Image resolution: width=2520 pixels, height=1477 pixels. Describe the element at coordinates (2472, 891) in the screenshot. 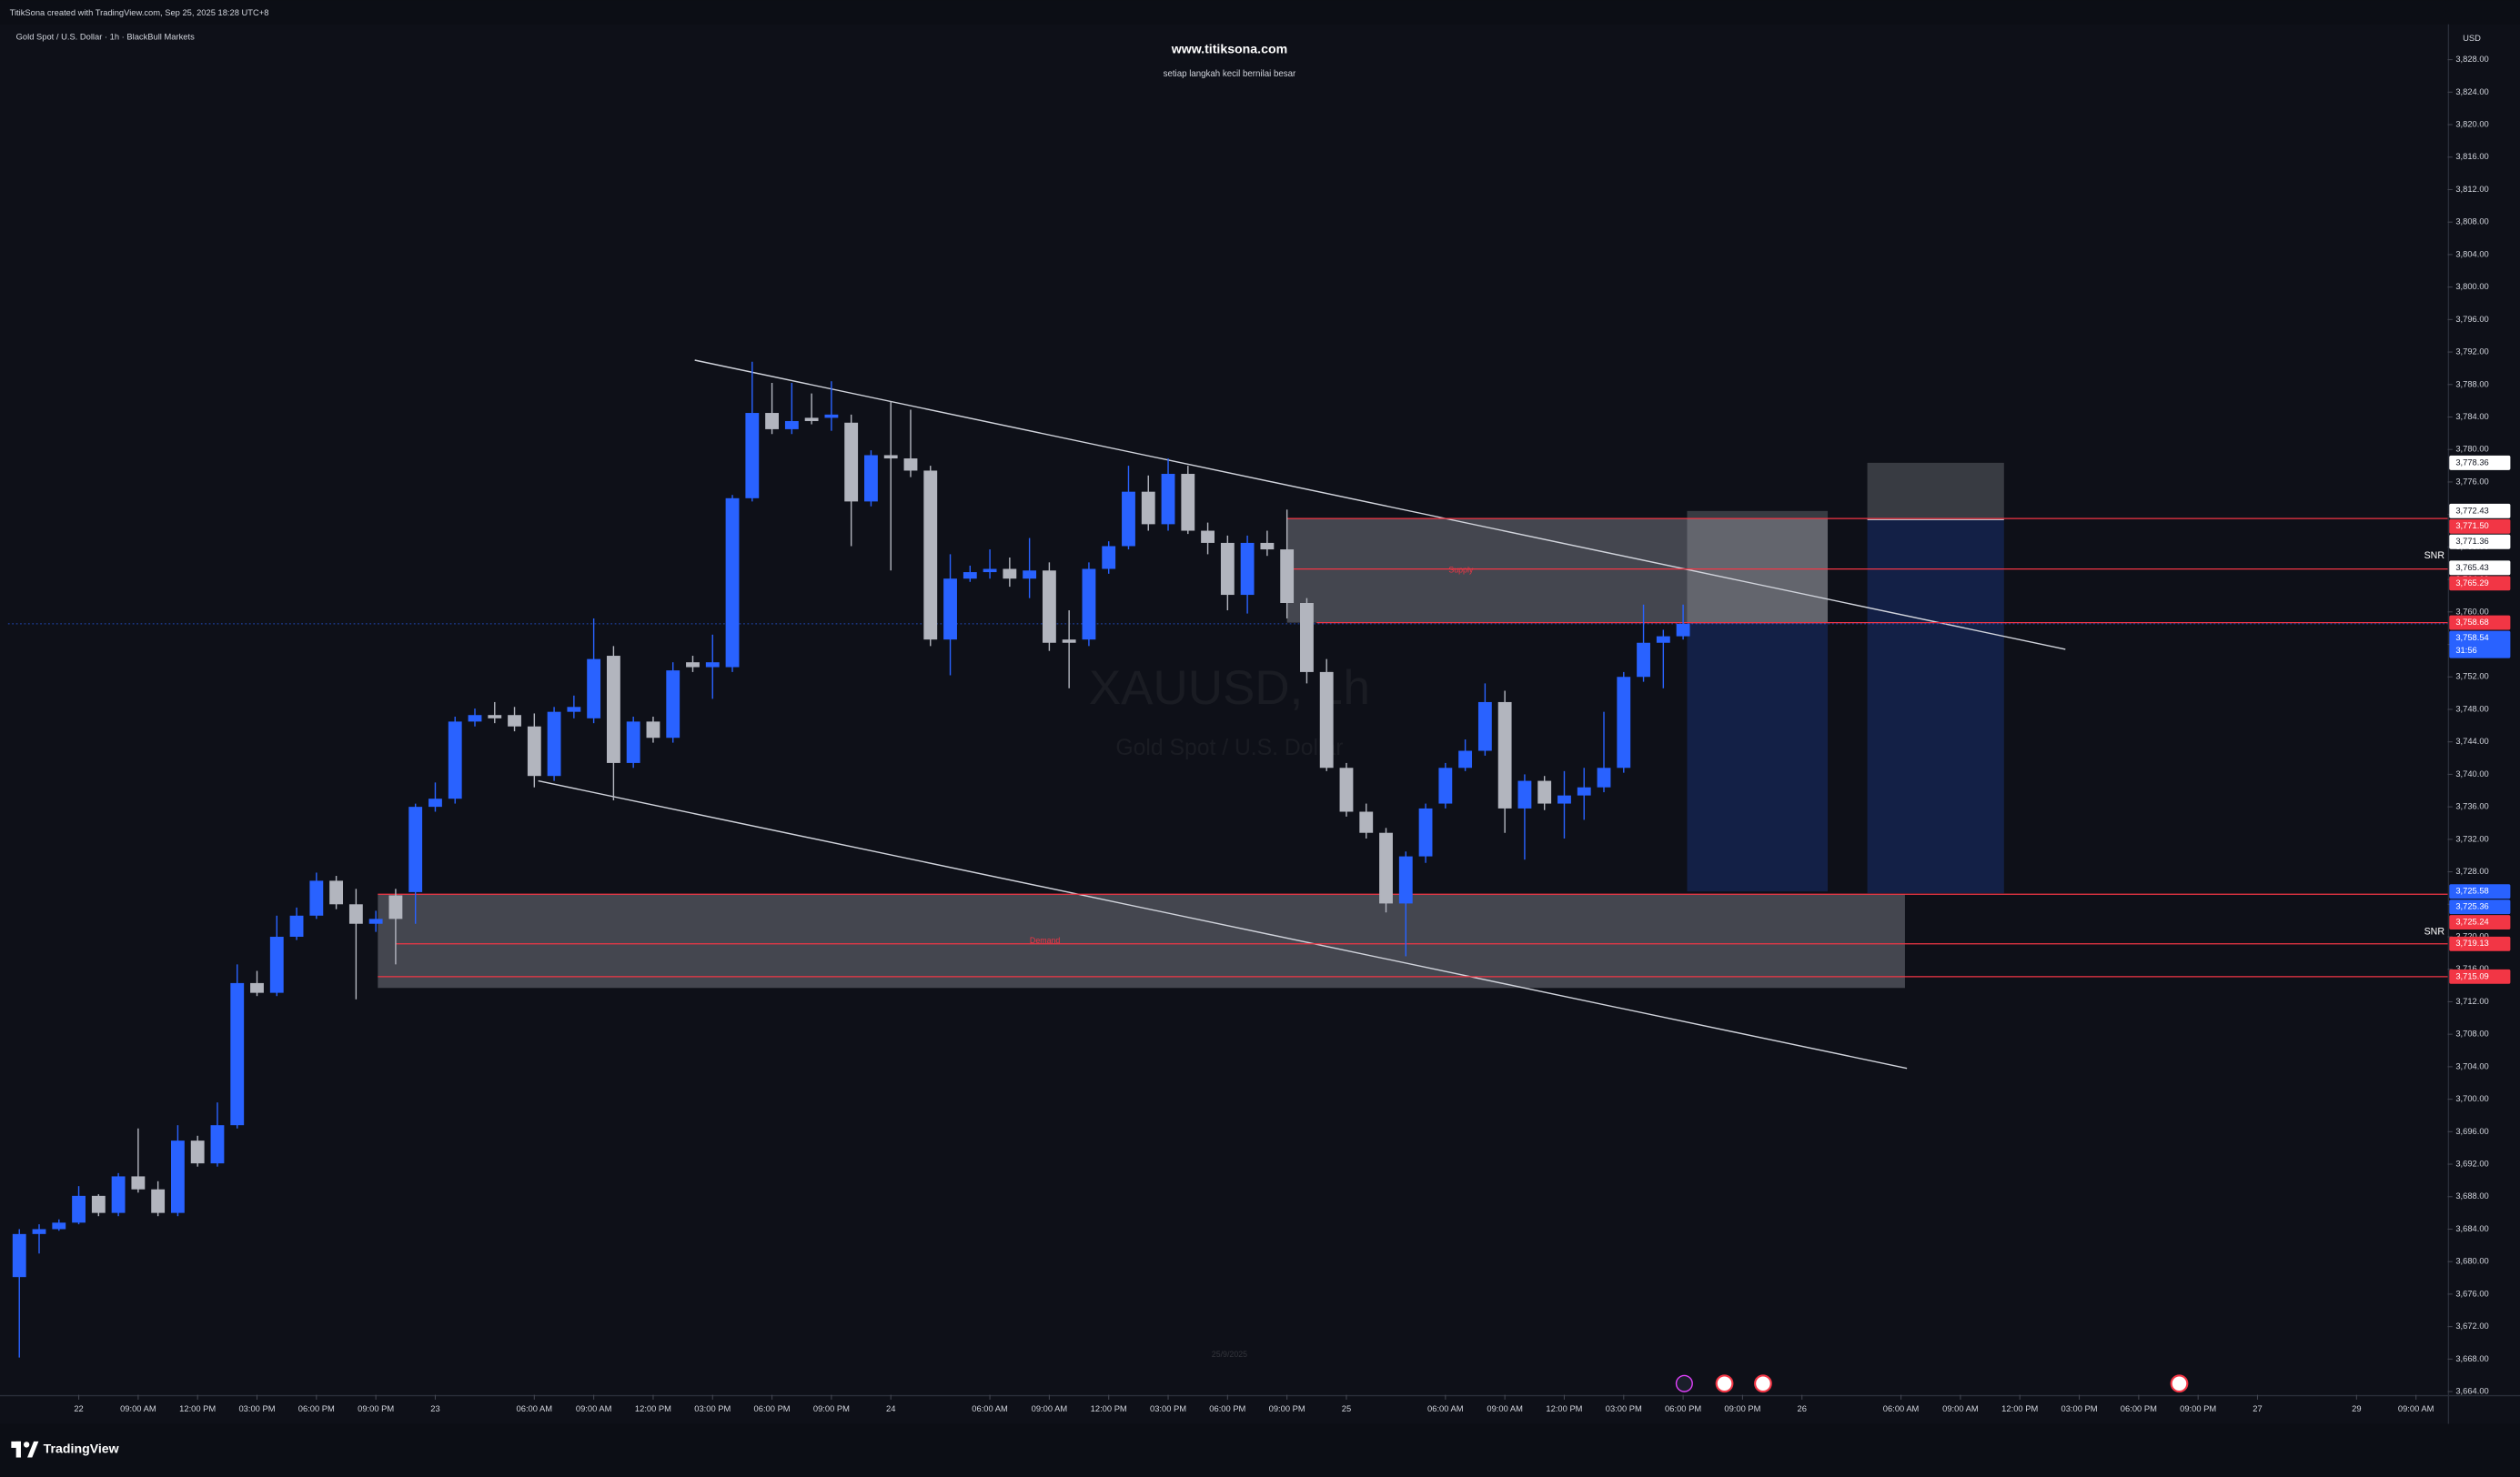

I see `price-label: 3,725.58` at that location.